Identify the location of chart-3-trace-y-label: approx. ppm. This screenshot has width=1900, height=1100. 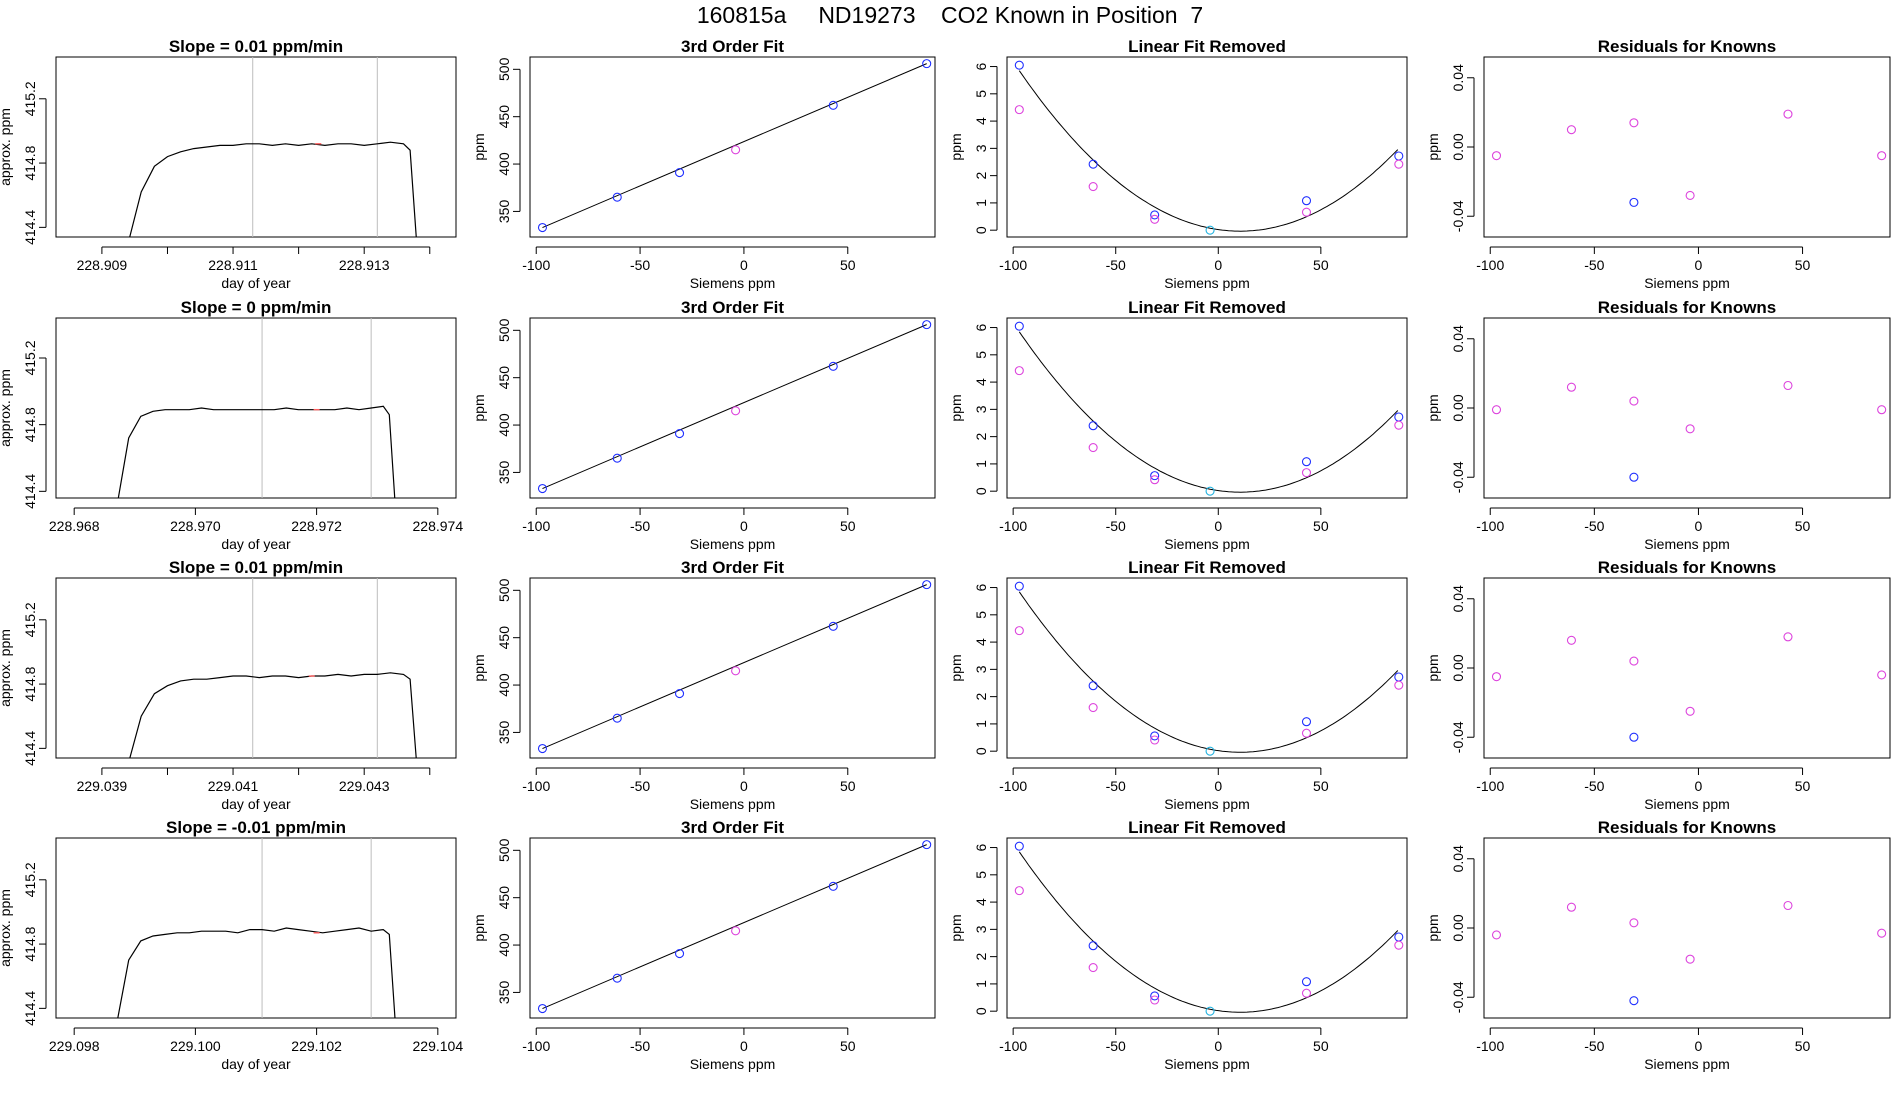
(6, 668).